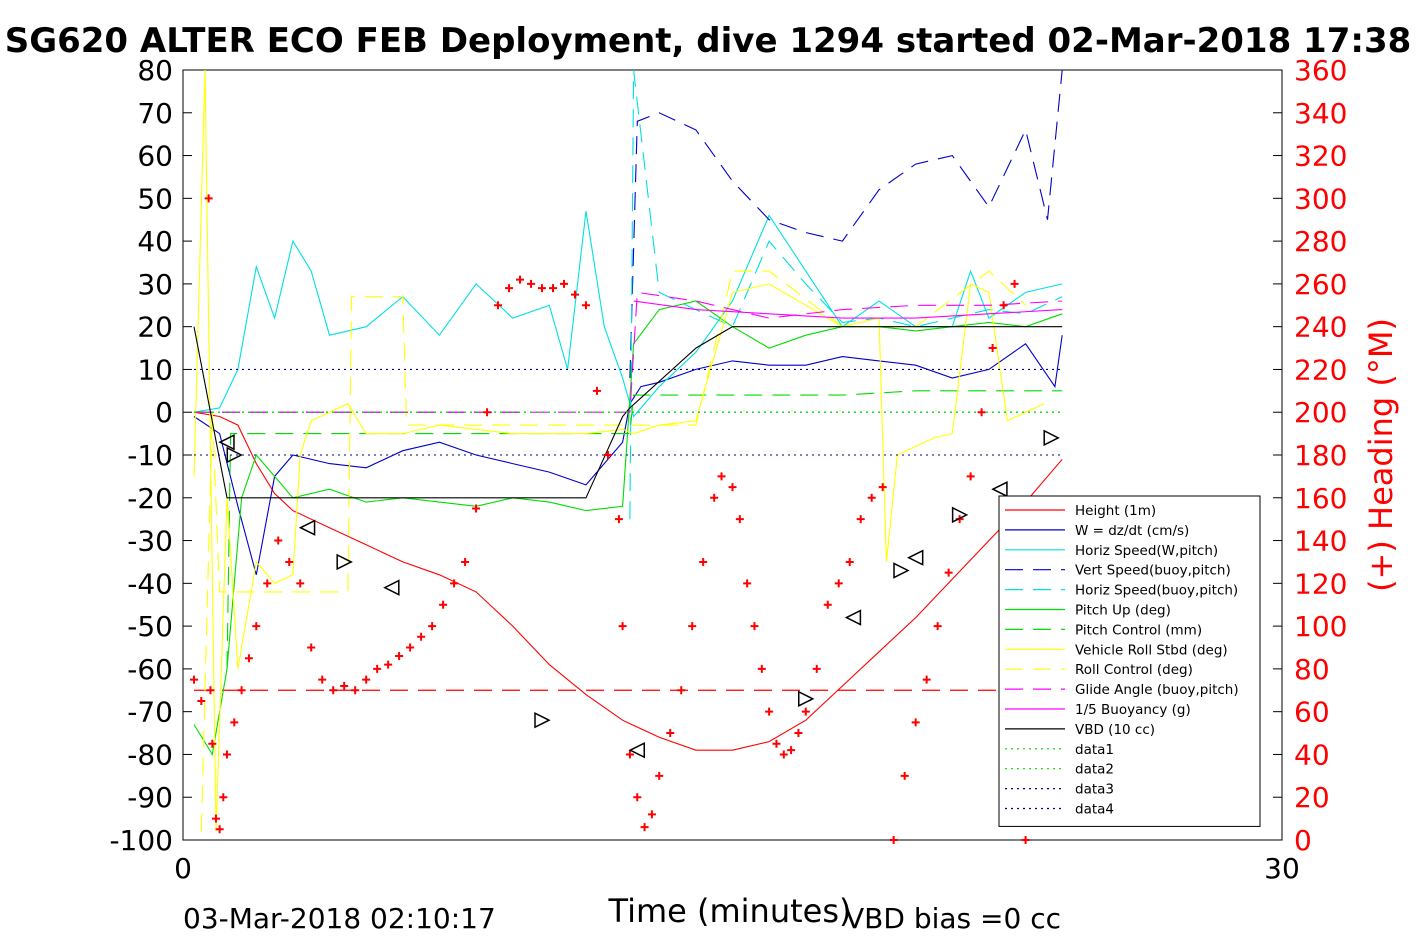  I want to click on x-tick-label: 30, so click(1282, 868).